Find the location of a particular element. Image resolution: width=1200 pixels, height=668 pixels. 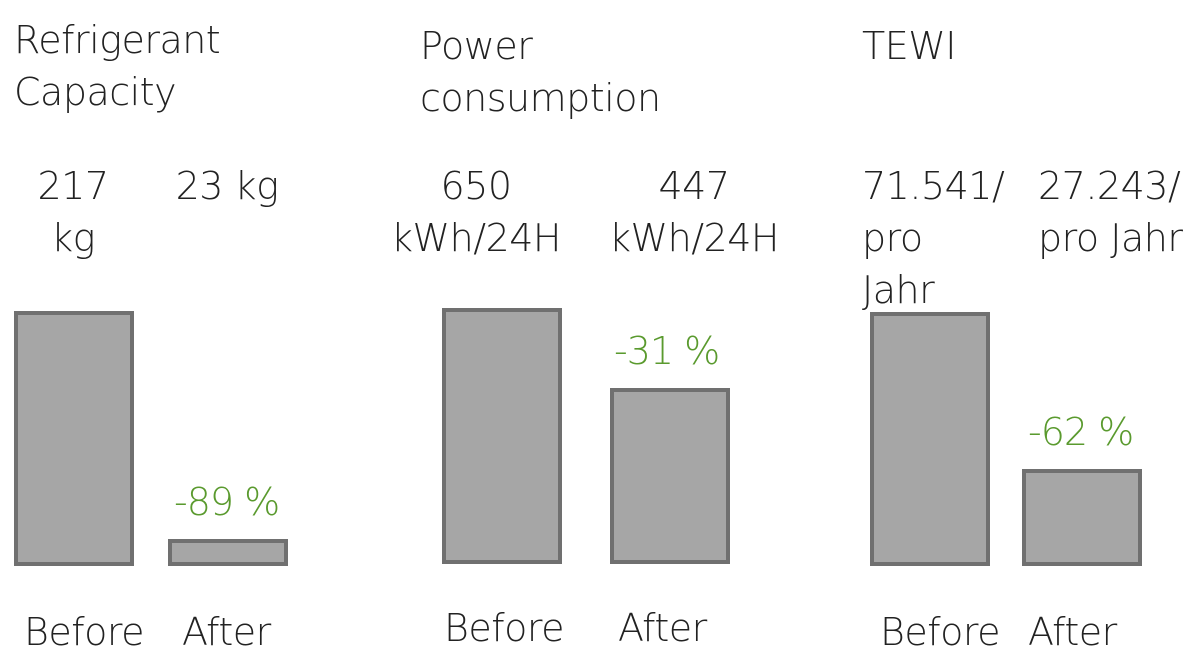

change-label: -62 % is located at coordinates (1081, 432).